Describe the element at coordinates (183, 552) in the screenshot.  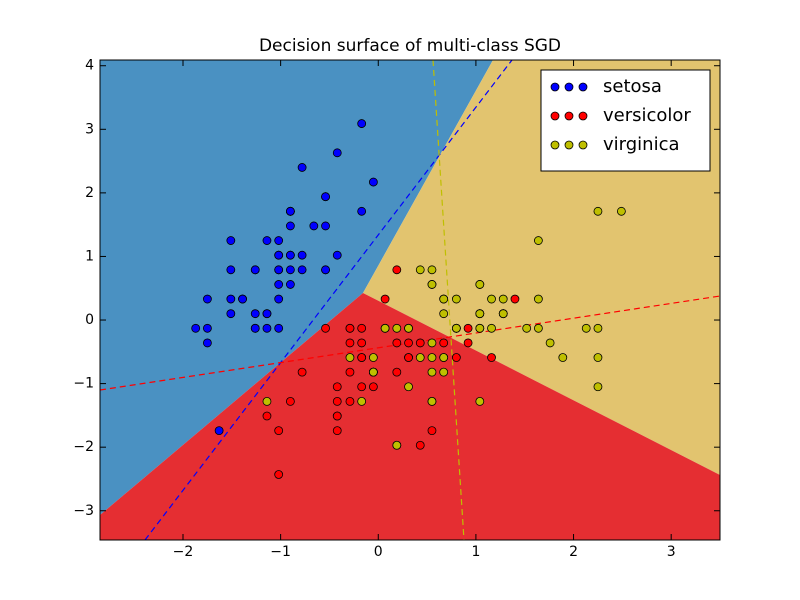
I see `x-tick-label: −2` at that location.